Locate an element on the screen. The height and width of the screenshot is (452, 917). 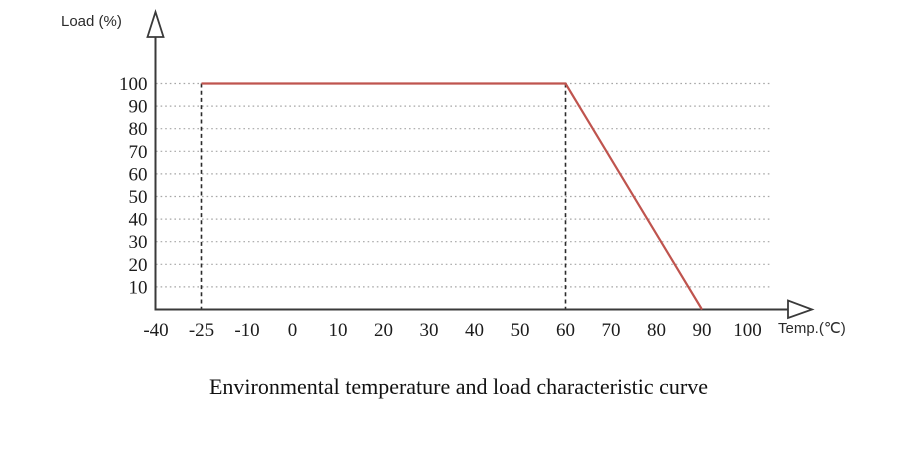
y-axis-arrow-icon is located at coordinates (155, 23).